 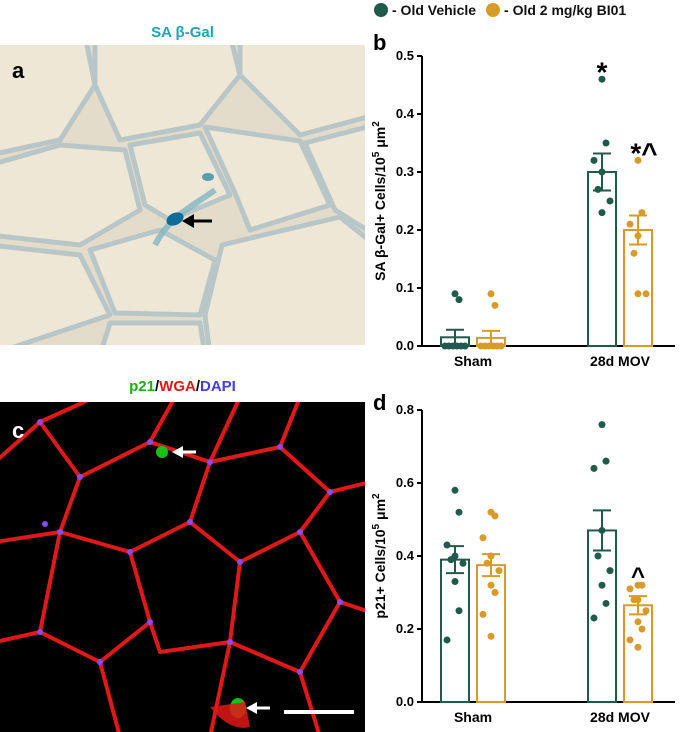 I want to click on legend-swatch-bi01, so click(x=493, y=10).